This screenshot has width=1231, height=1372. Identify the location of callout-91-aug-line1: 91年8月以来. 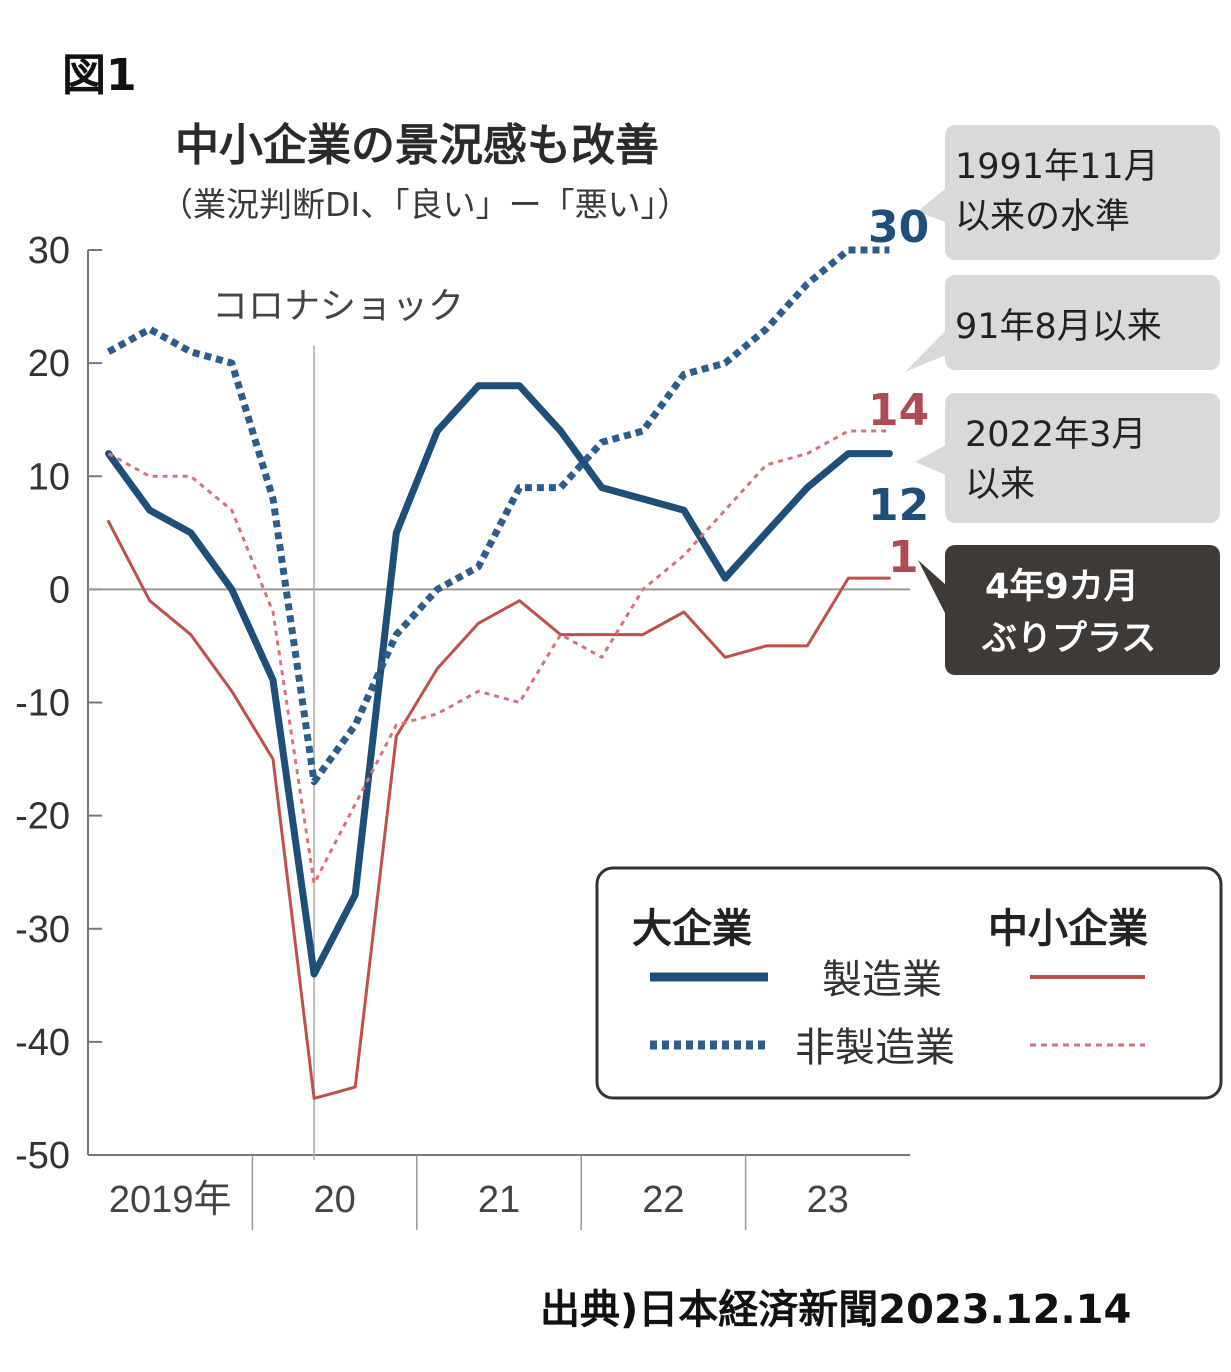
(1058, 327).